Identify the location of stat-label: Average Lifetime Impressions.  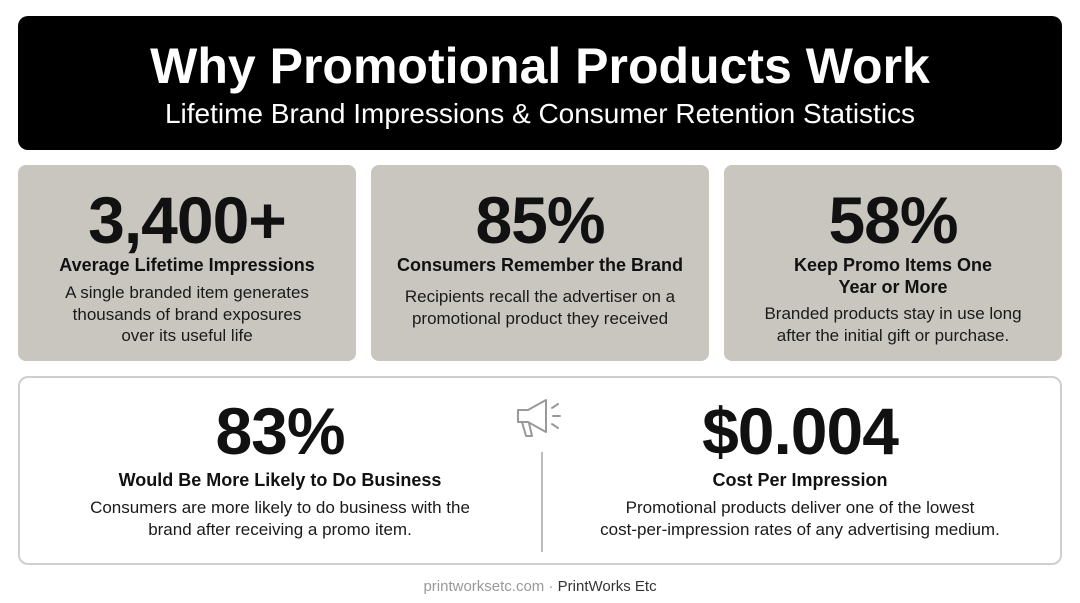
(187, 265).